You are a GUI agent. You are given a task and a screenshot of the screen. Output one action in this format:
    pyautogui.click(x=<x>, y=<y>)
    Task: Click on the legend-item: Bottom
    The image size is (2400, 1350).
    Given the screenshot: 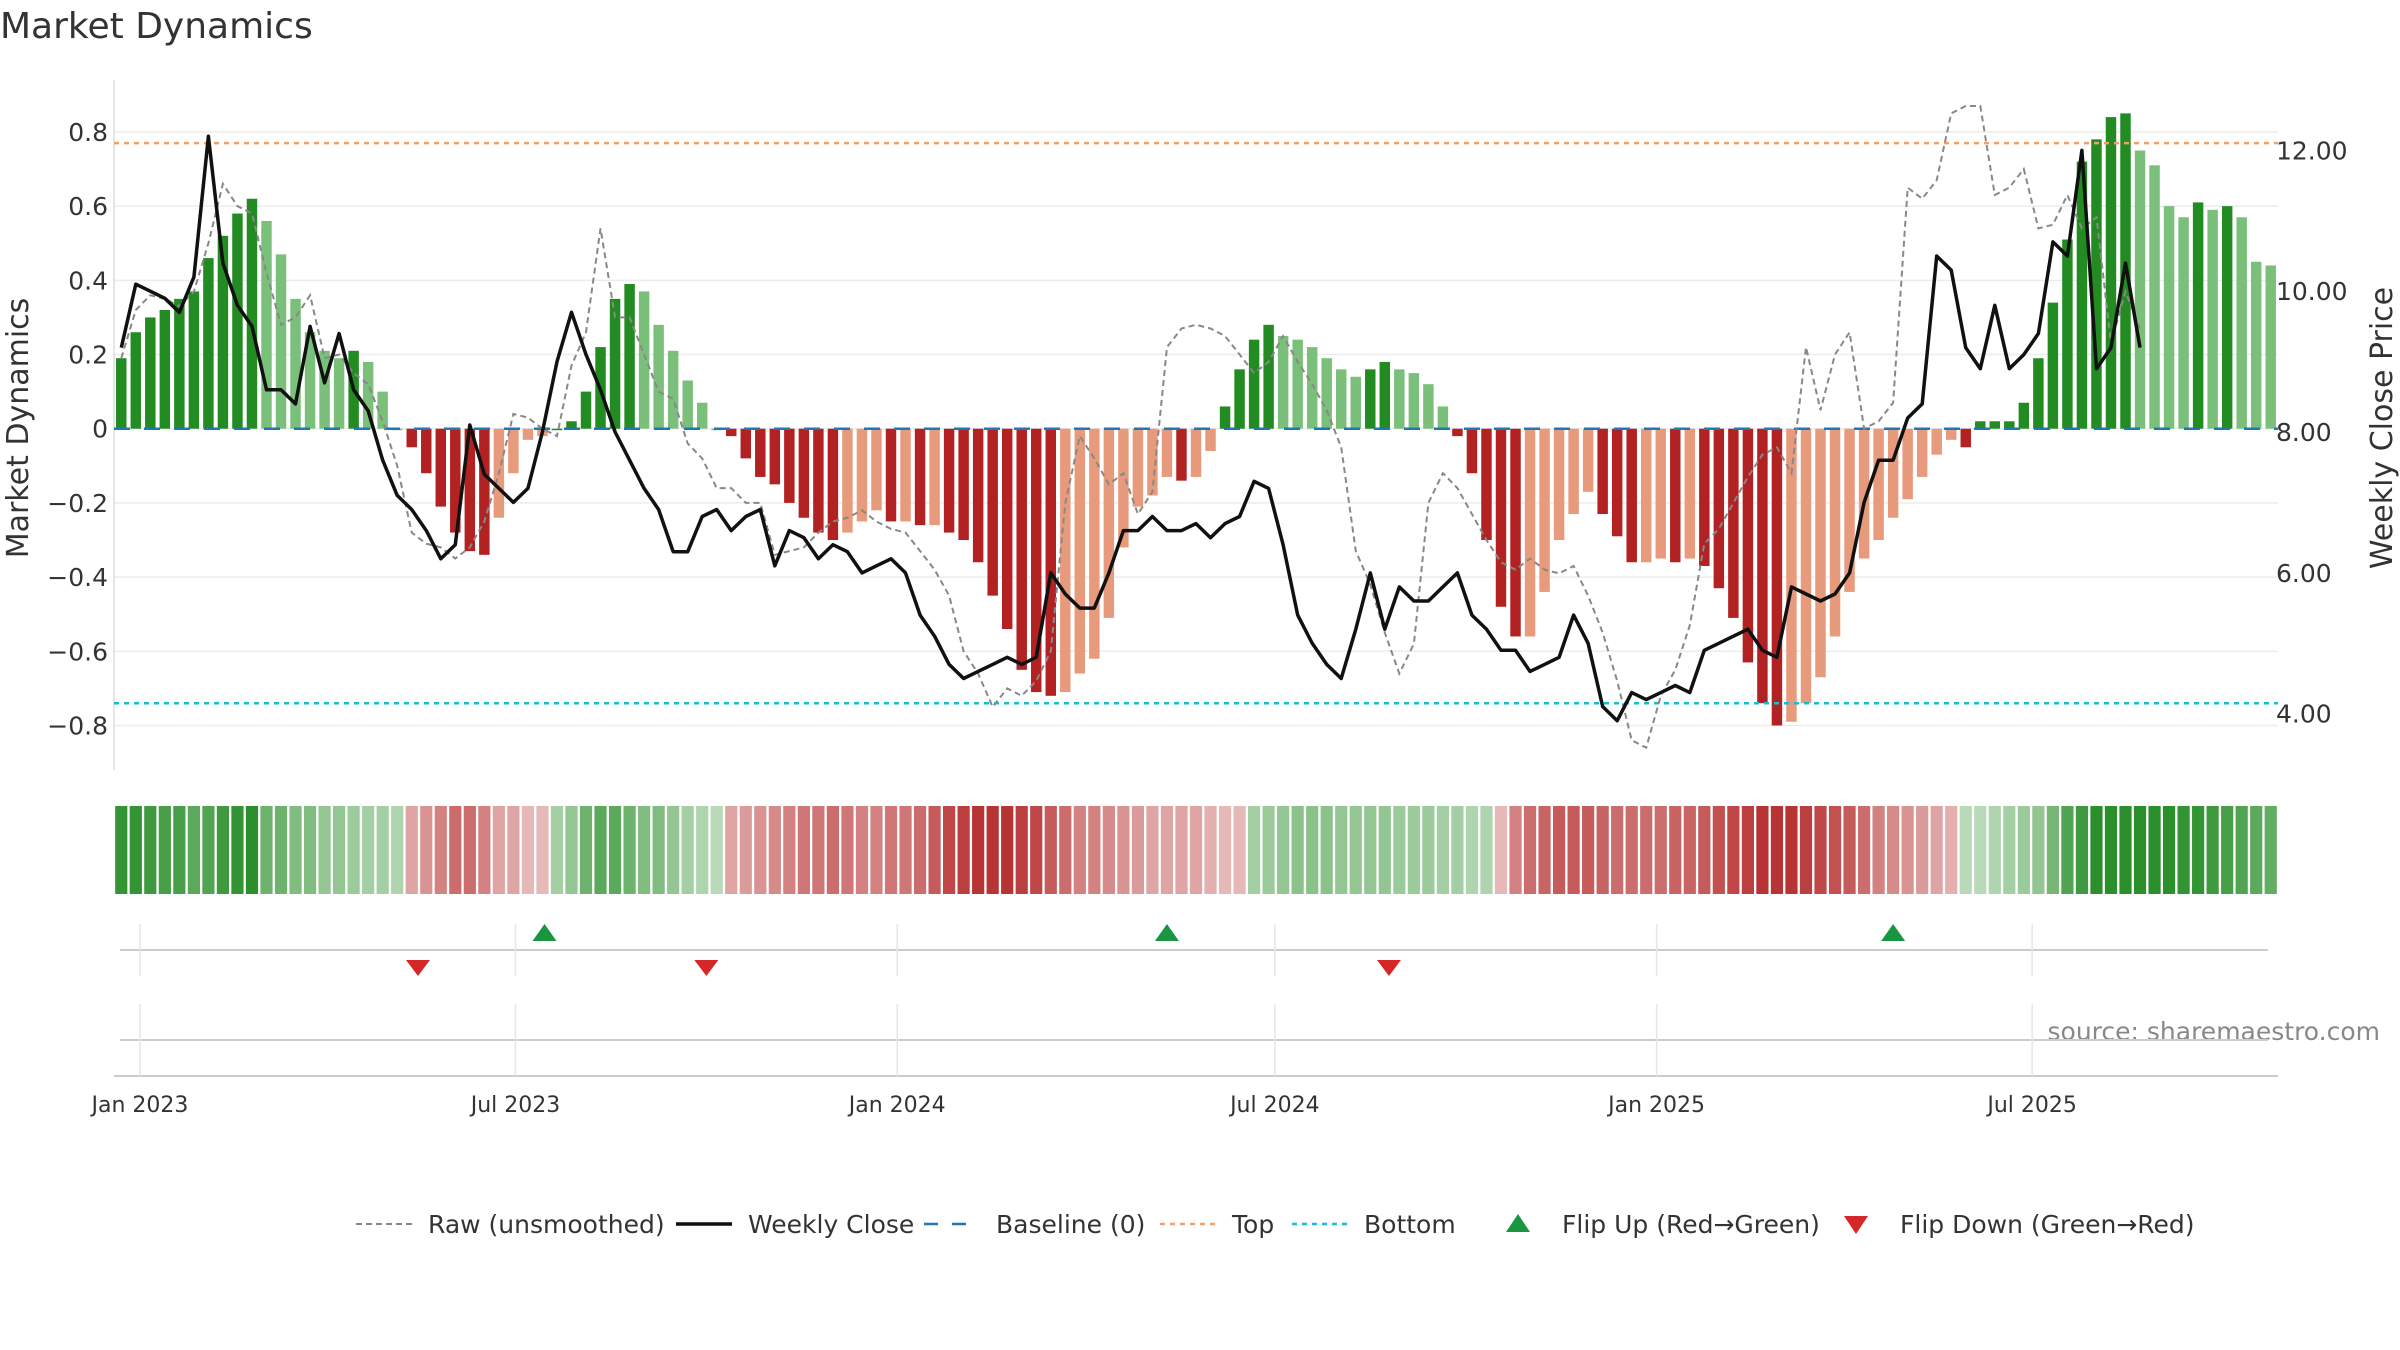 What is the action you would take?
    pyautogui.click(x=1374, y=1224)
    